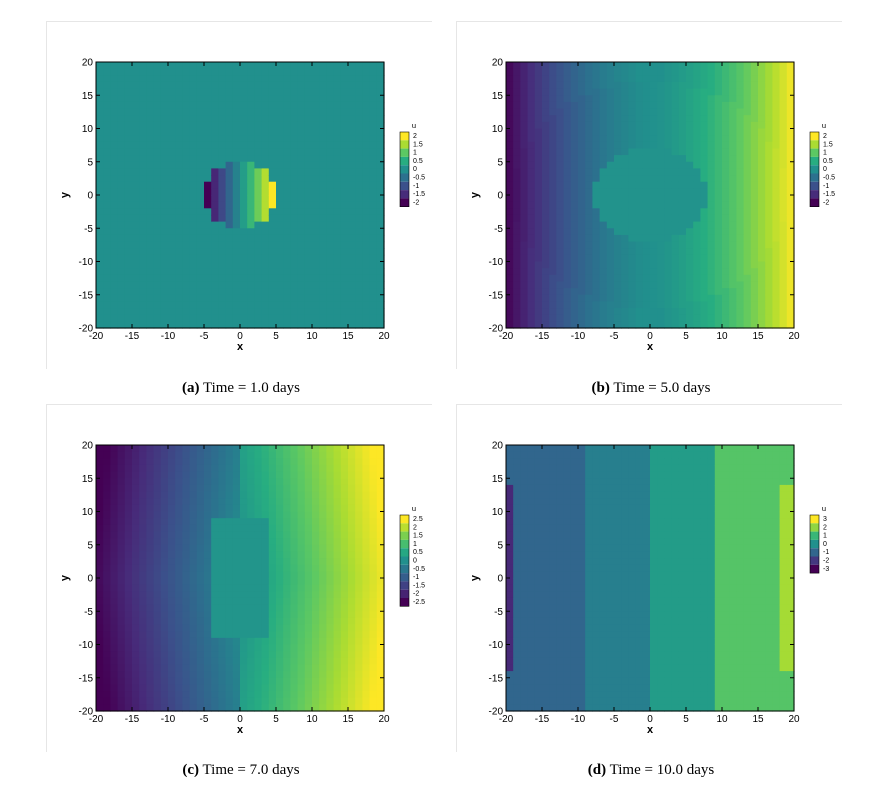 This screenshot has width=875, height=808. What do you see at coordinates (88, 129) in the screenshot?
I see `y-tick-label: 10` at bounding box center [88, 129].